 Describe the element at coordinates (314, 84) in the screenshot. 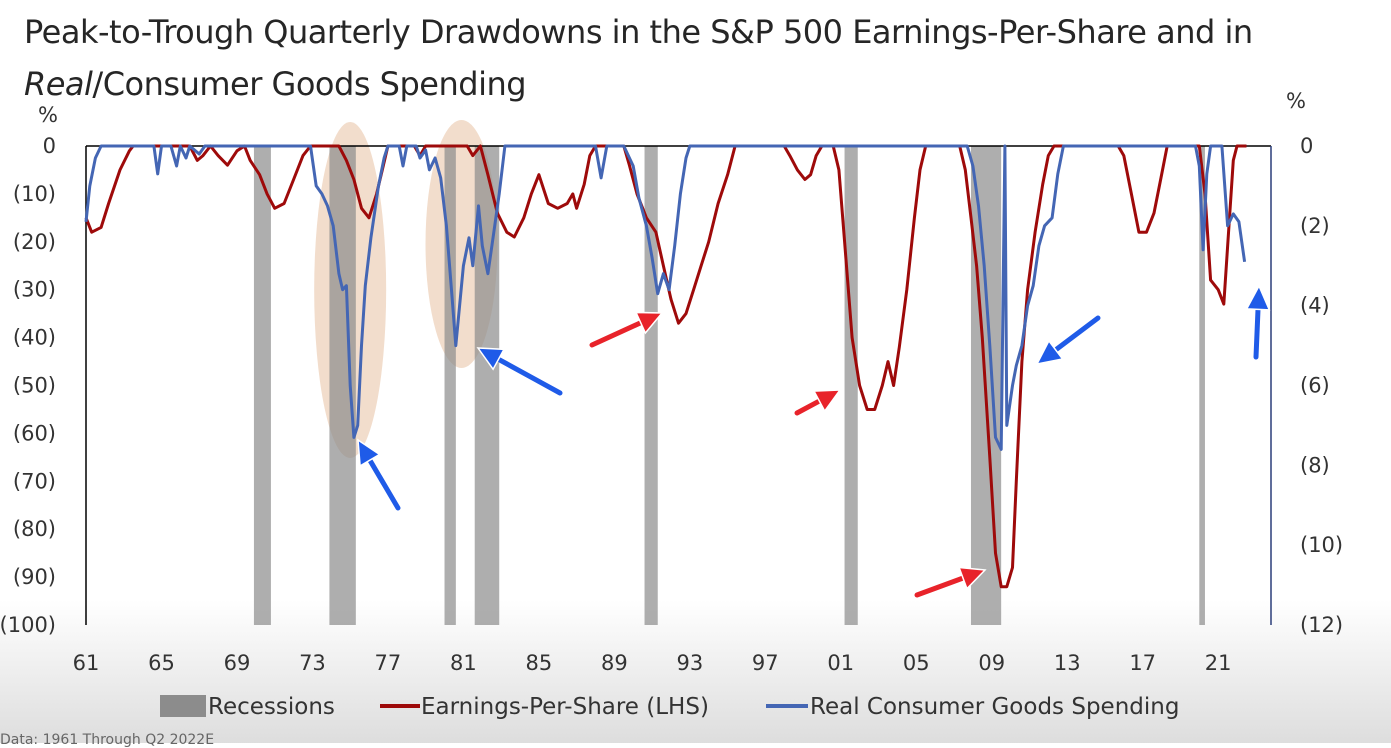

I see `chart-title-rest: Consumer Goods Spending` at that location.